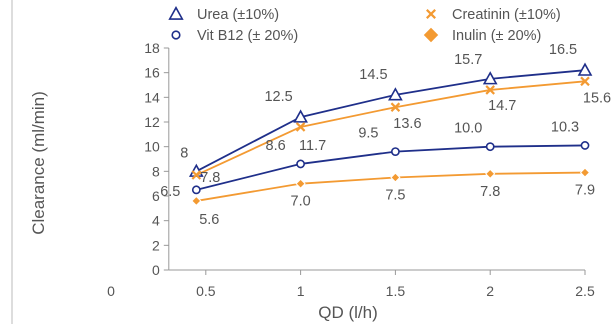  Describe the element at coordinates (348, 312) in the screenshot. I see `x-axis-title: QD (l/h)` at that location.